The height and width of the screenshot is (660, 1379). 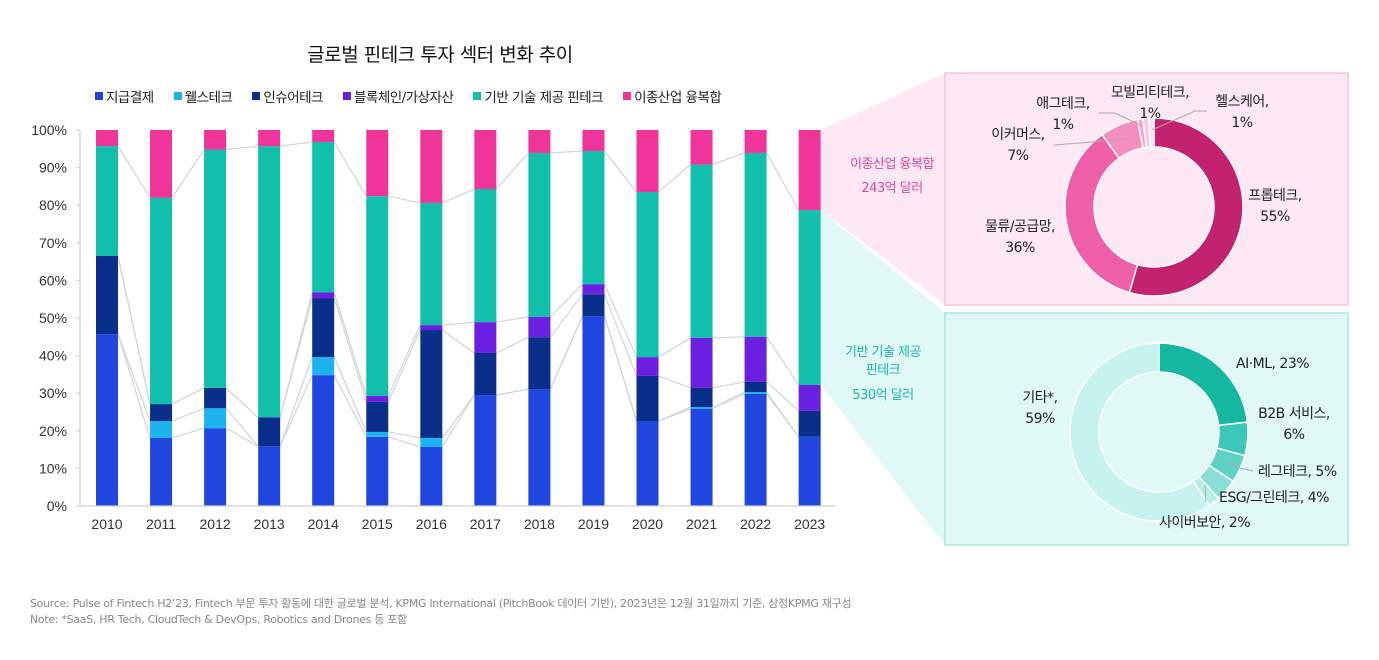 I want to click on legend-item-wealthtech: 웰스테크, so click(x=203, y=96).